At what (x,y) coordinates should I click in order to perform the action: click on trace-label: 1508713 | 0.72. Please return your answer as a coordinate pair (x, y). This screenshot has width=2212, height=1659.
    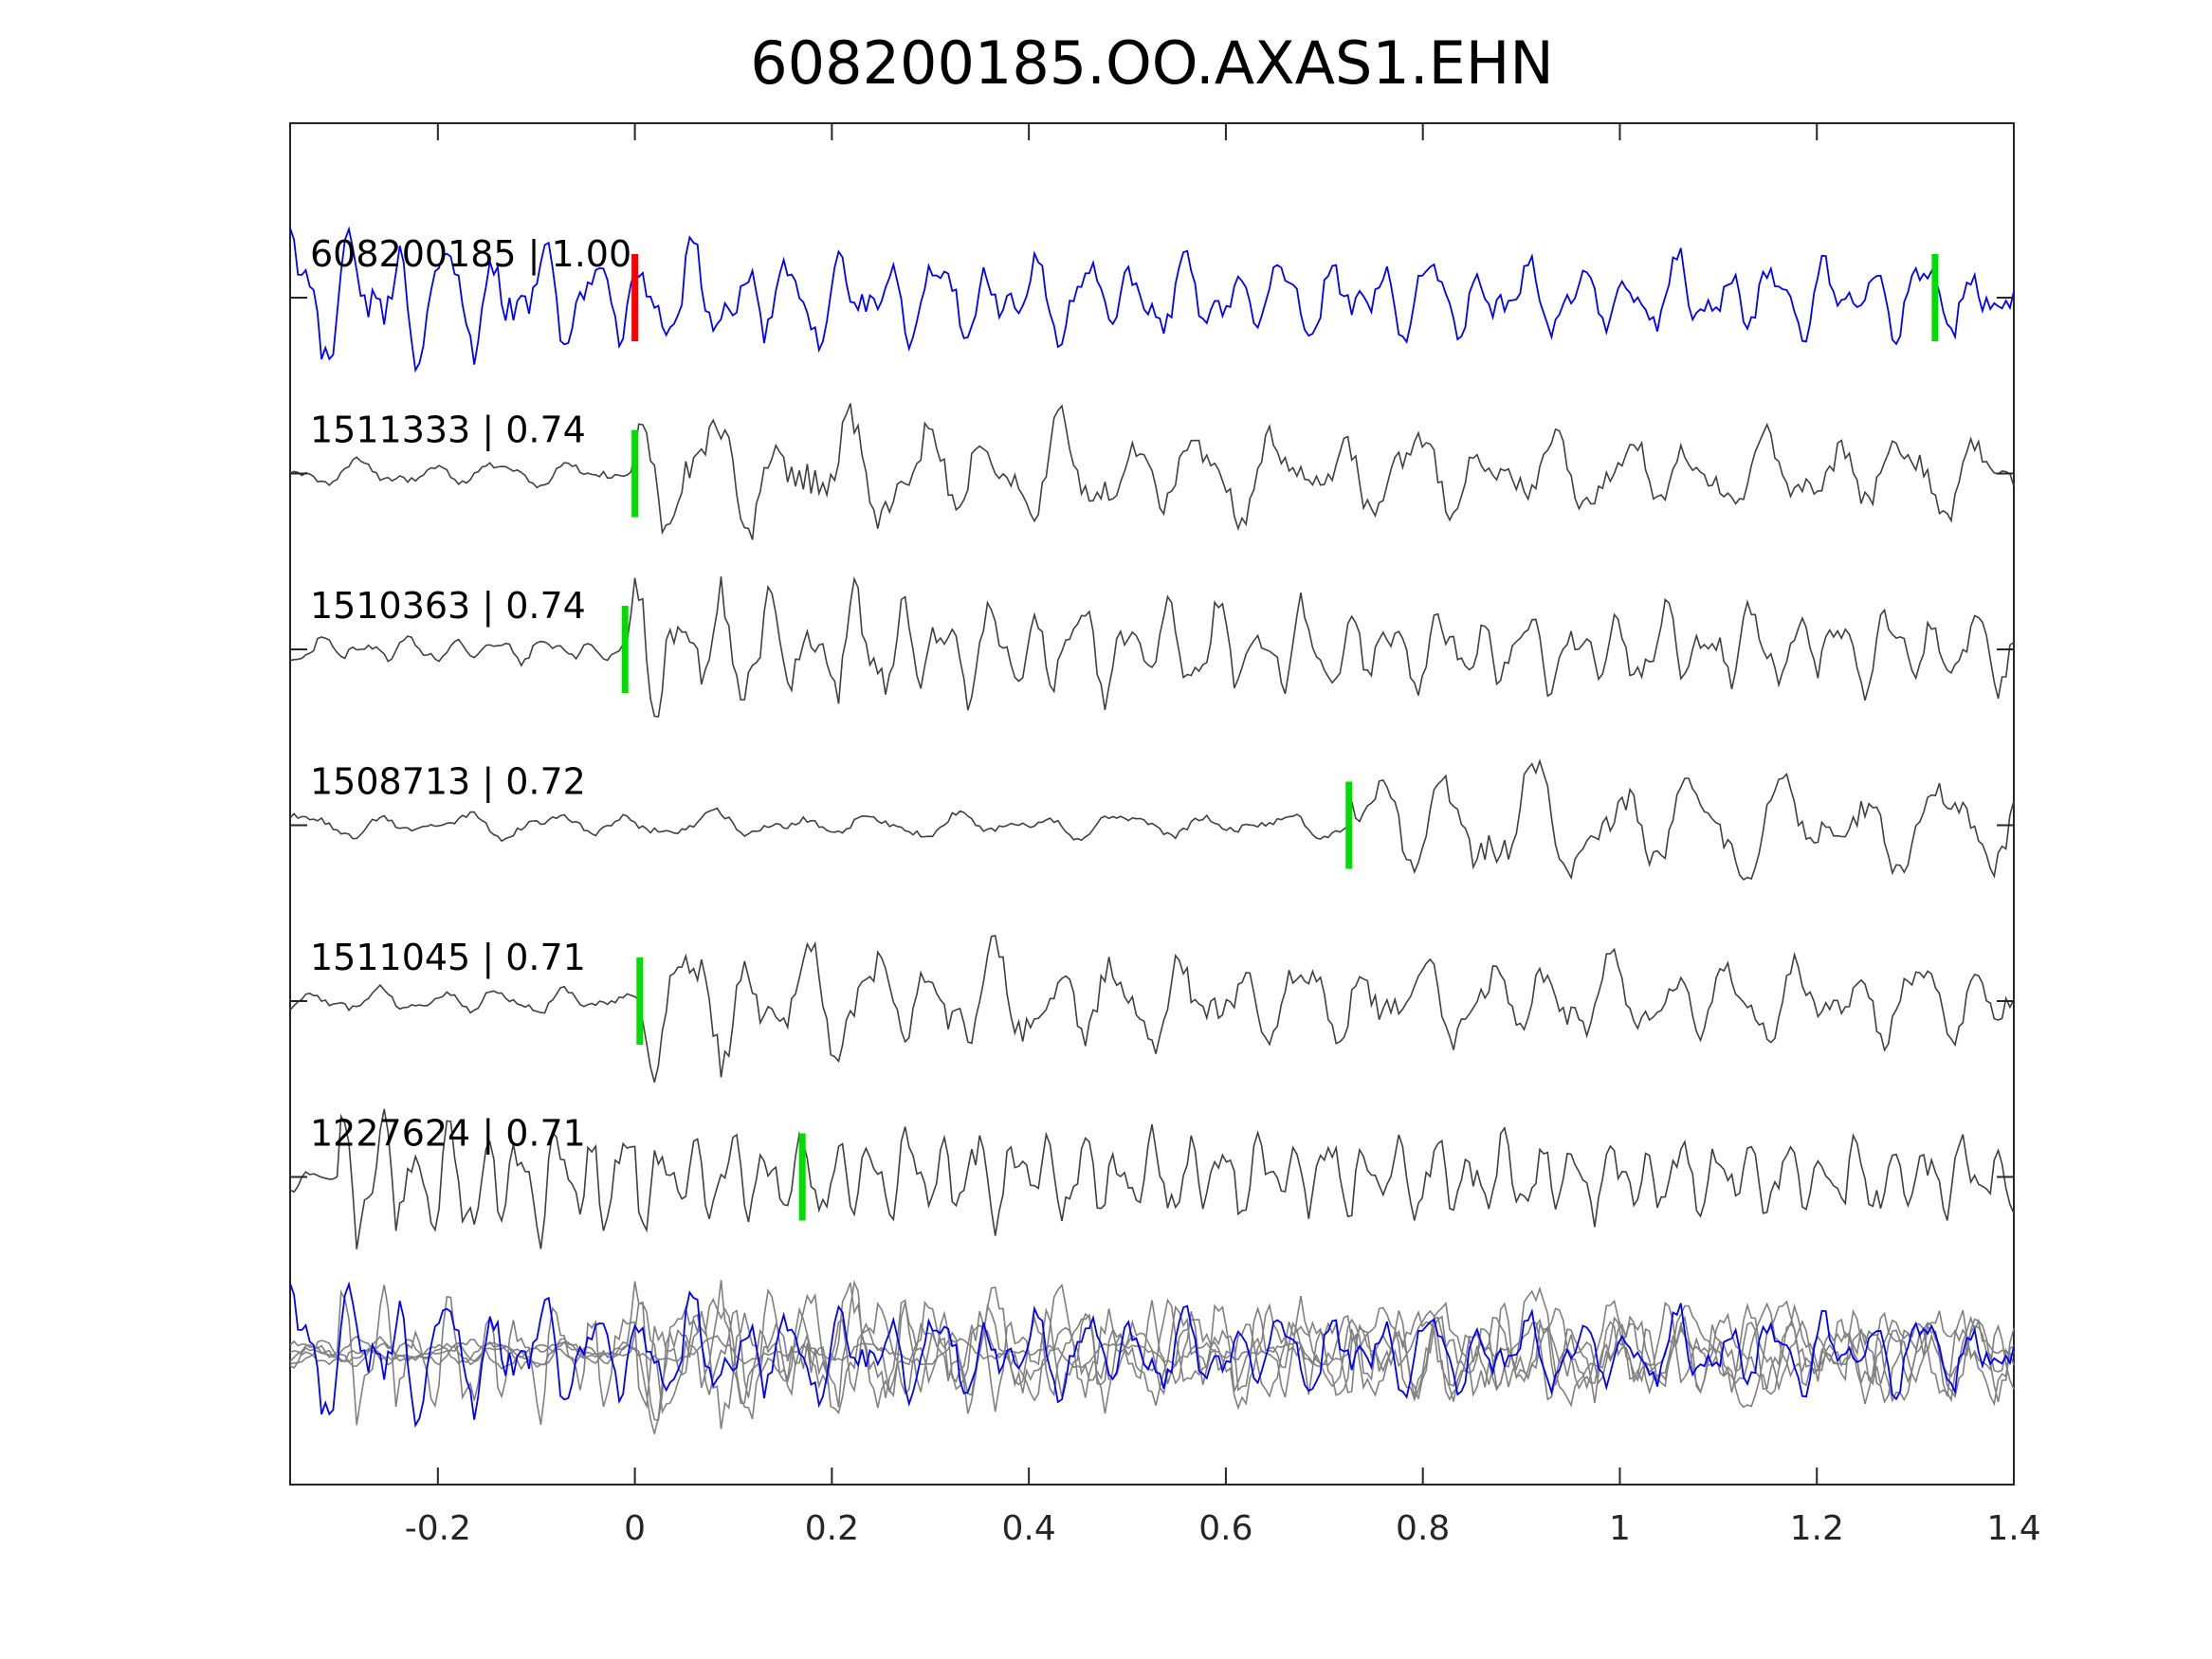
    Looking at the image, I should click on (448, 782).